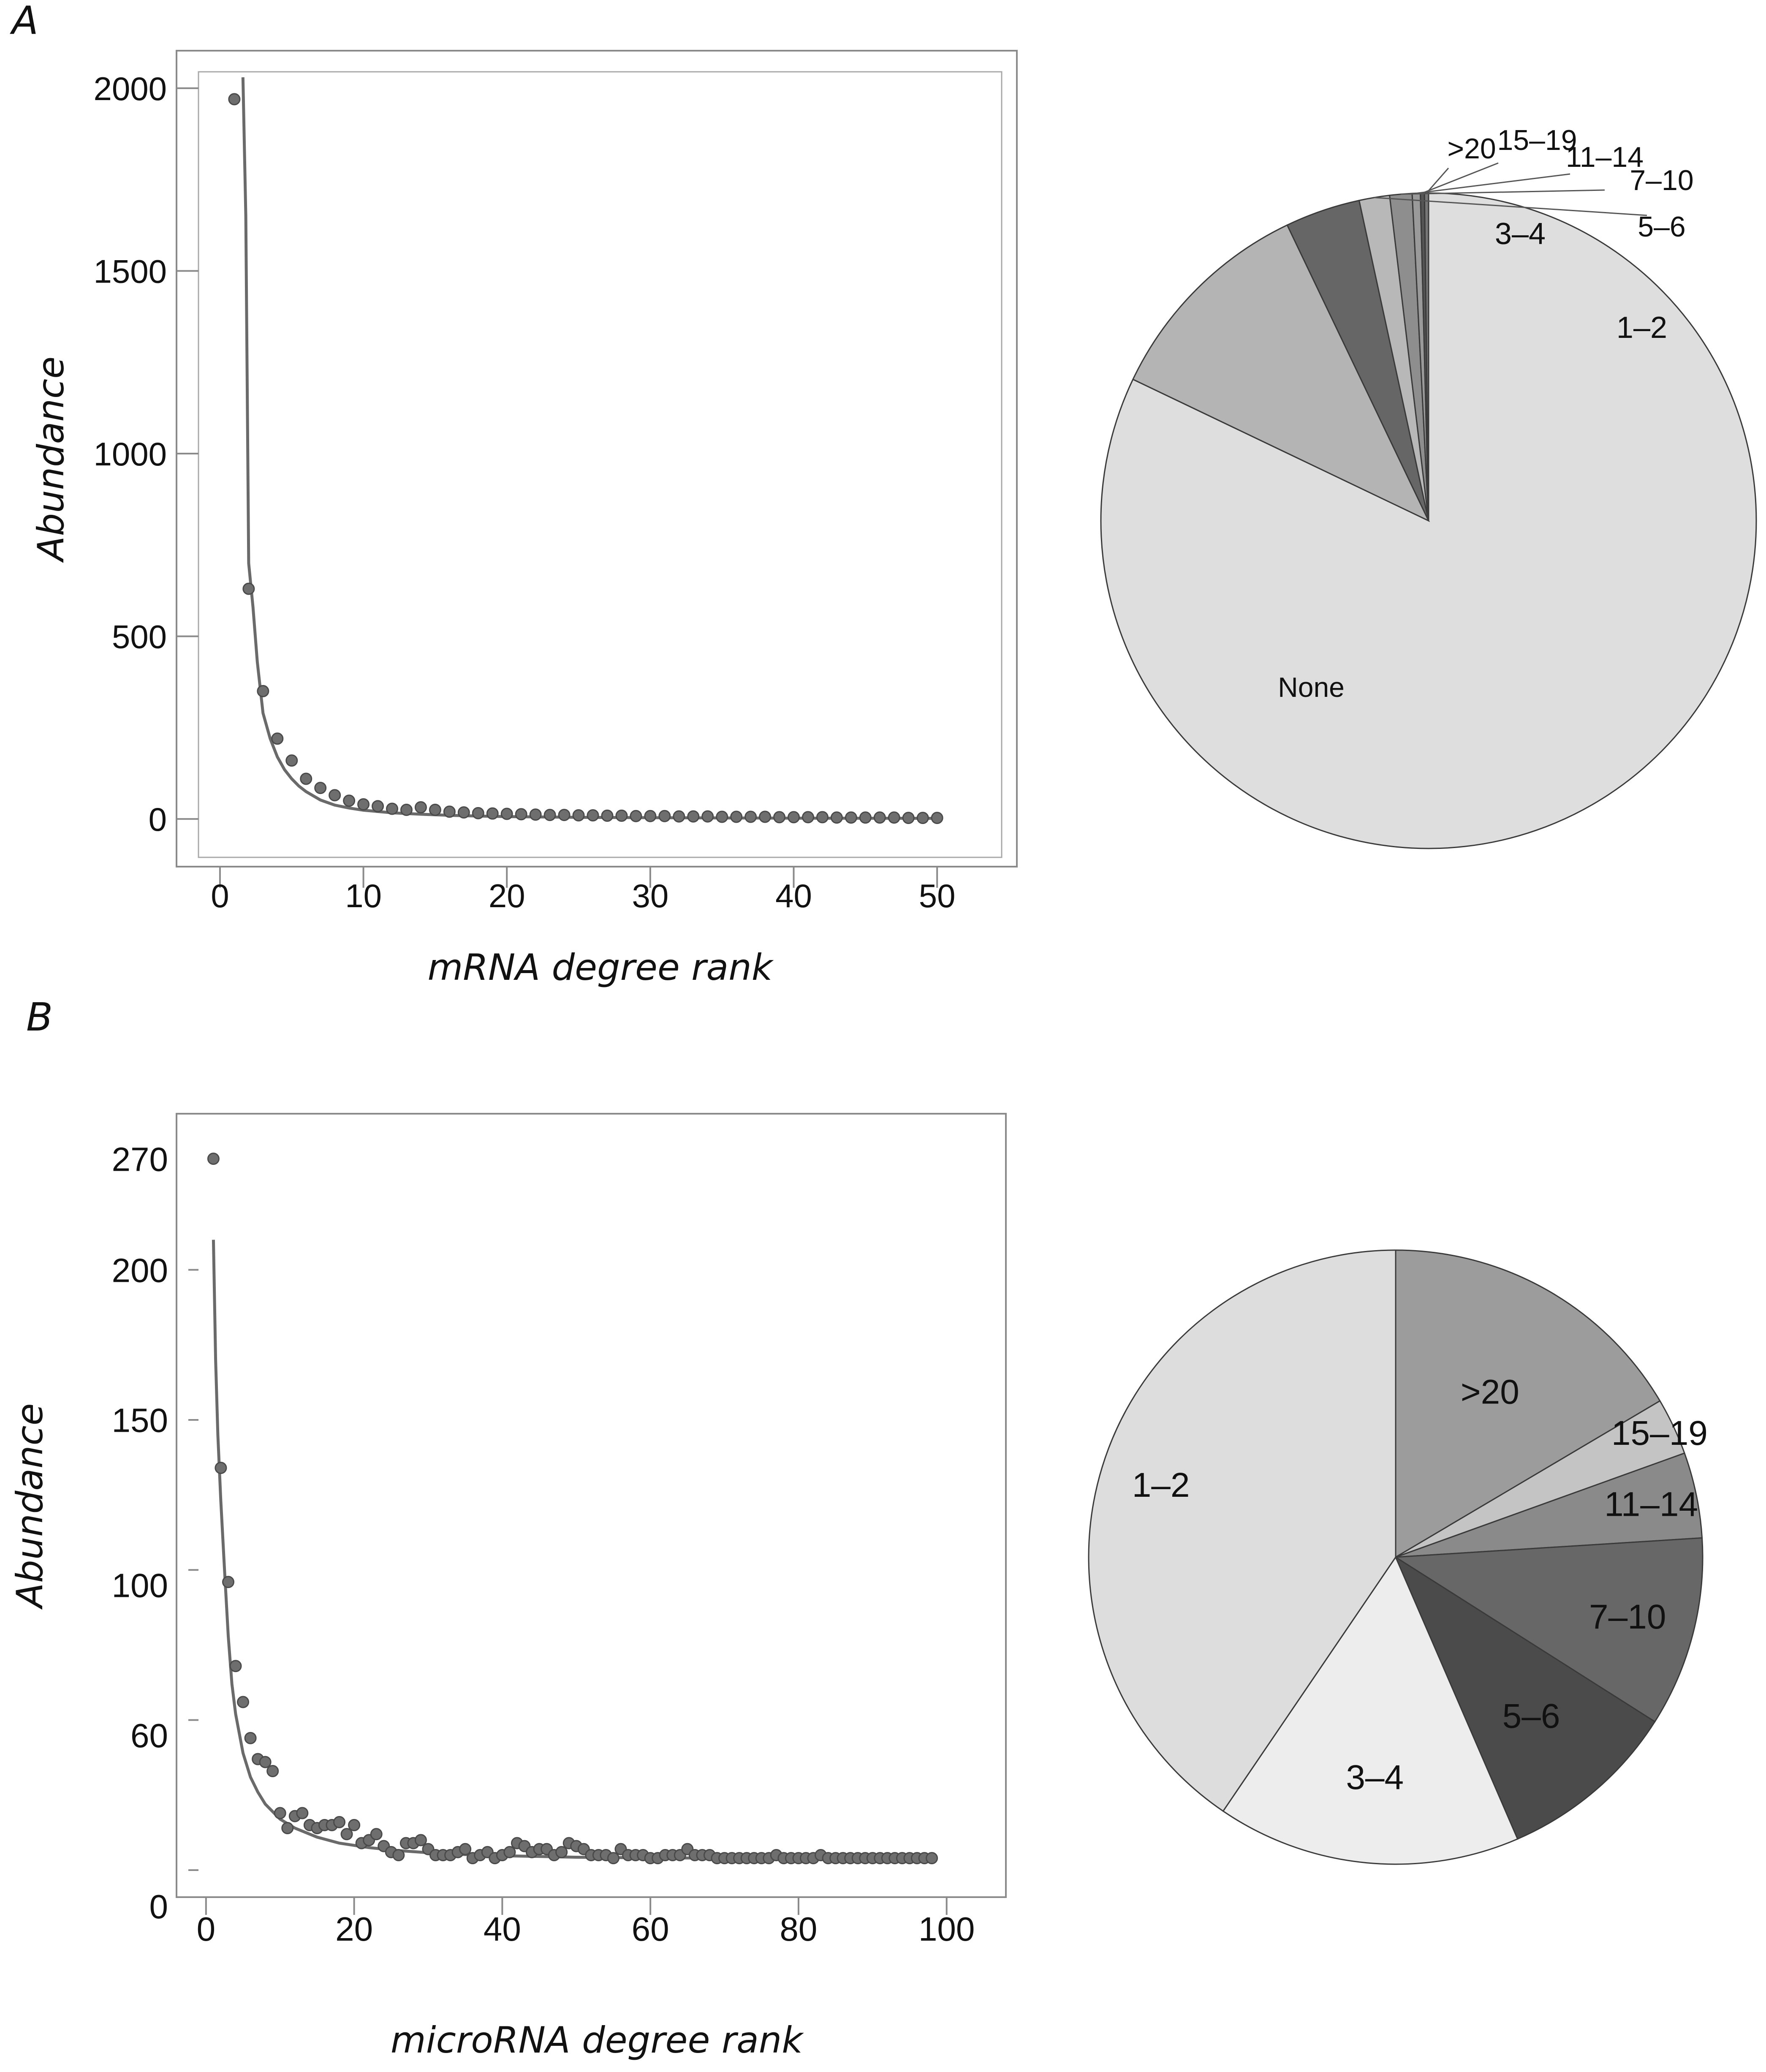 The height and width of the screenshot is (2072, 1766). What do you see at coordinates (651, 1929) in the screenshot?
I see `x-tick-label: 60` at bounding box center [651, 1929].